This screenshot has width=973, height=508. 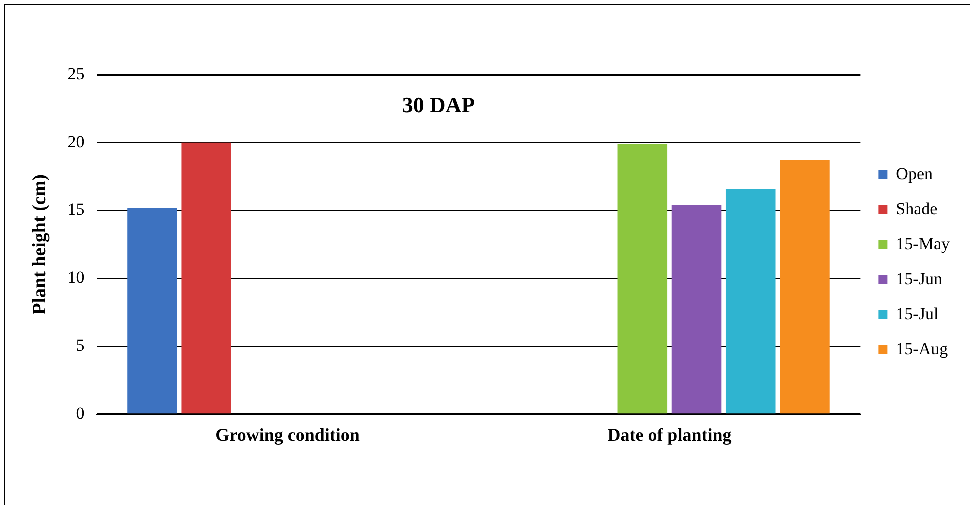 What do you see at coordinates (76, 278) in the screenshot?
I see `y-tick-label: 10` at bounding box center [76, 278].